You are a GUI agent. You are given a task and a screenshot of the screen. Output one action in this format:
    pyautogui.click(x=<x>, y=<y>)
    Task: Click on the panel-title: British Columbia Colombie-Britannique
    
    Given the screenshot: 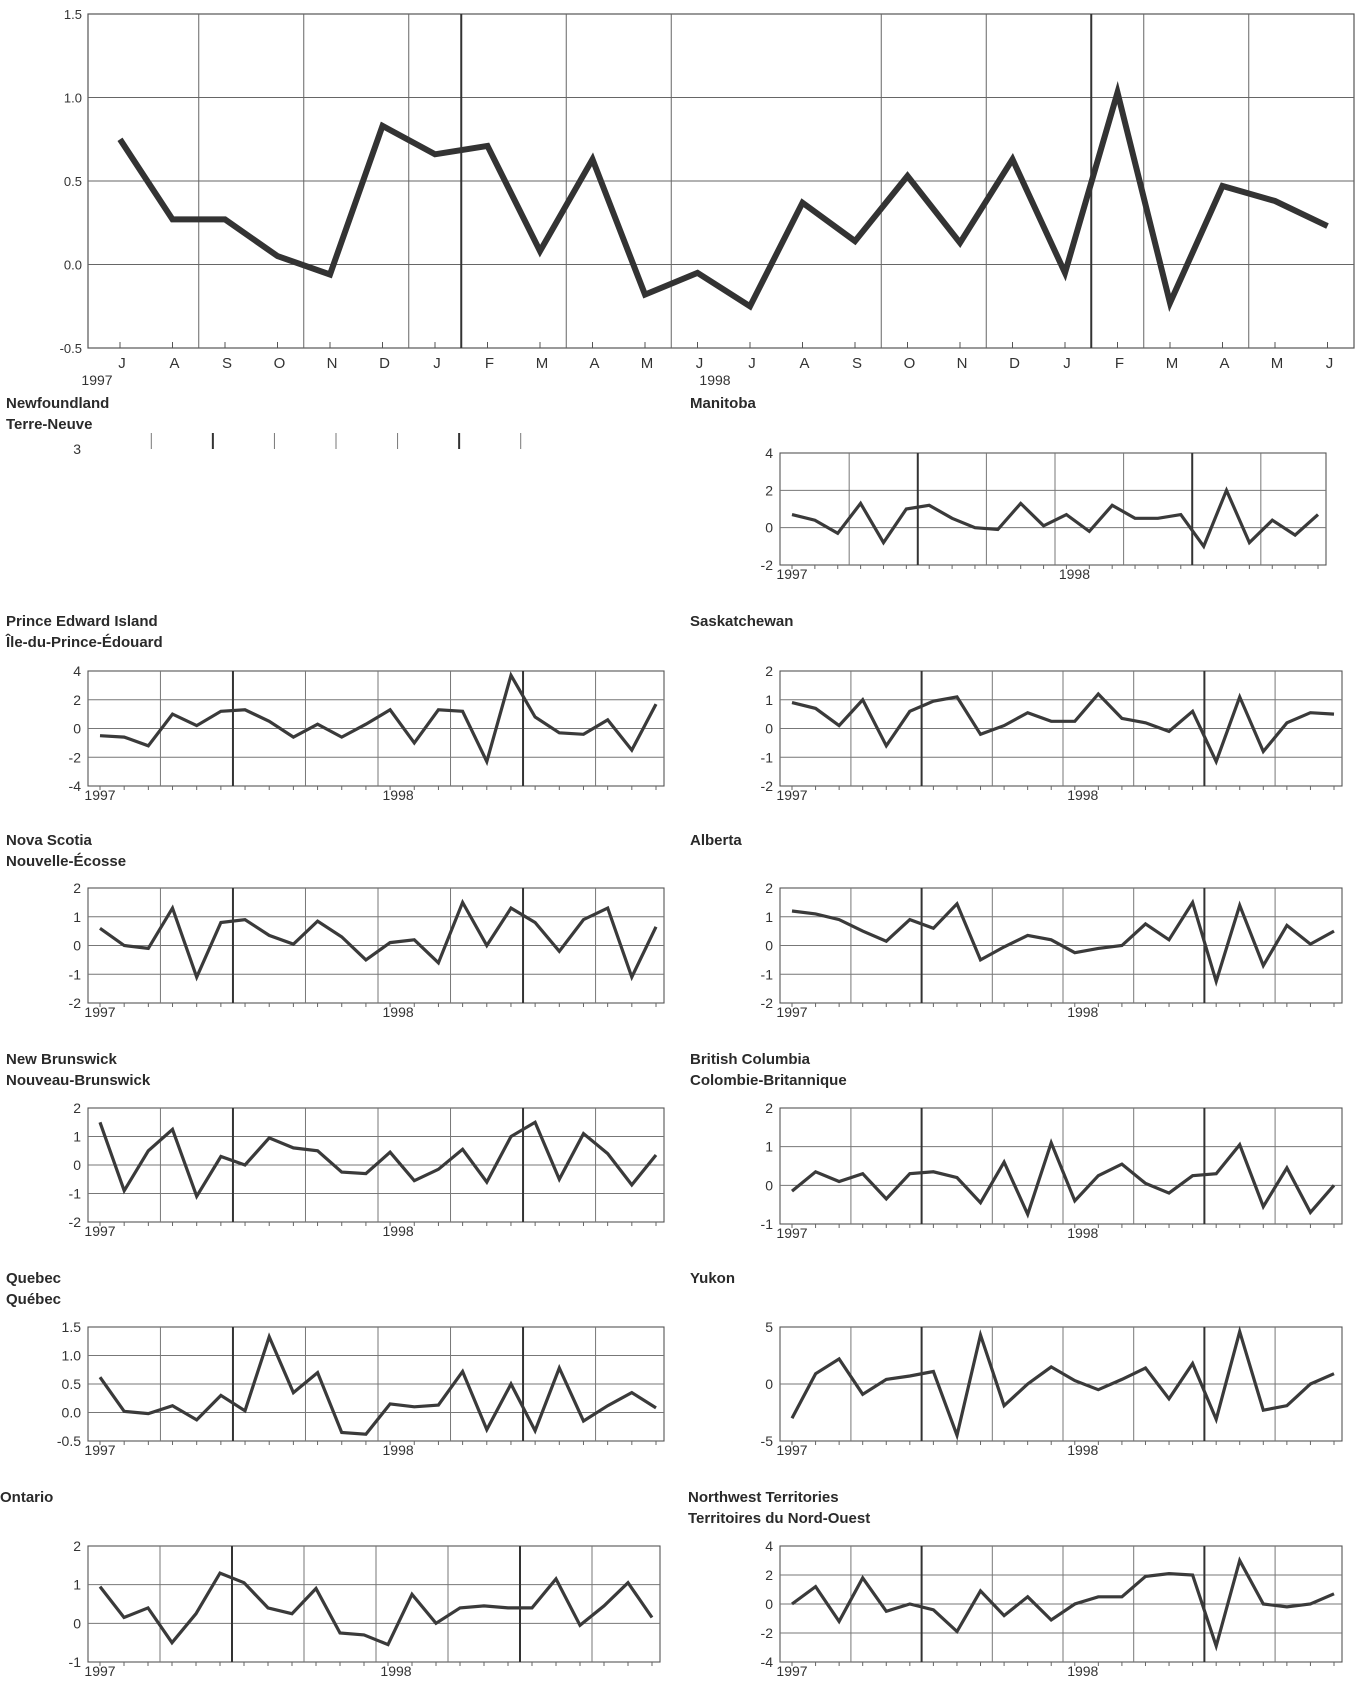 What is the action you would take?
    pyautogui.click(x=768, y=1070)
    